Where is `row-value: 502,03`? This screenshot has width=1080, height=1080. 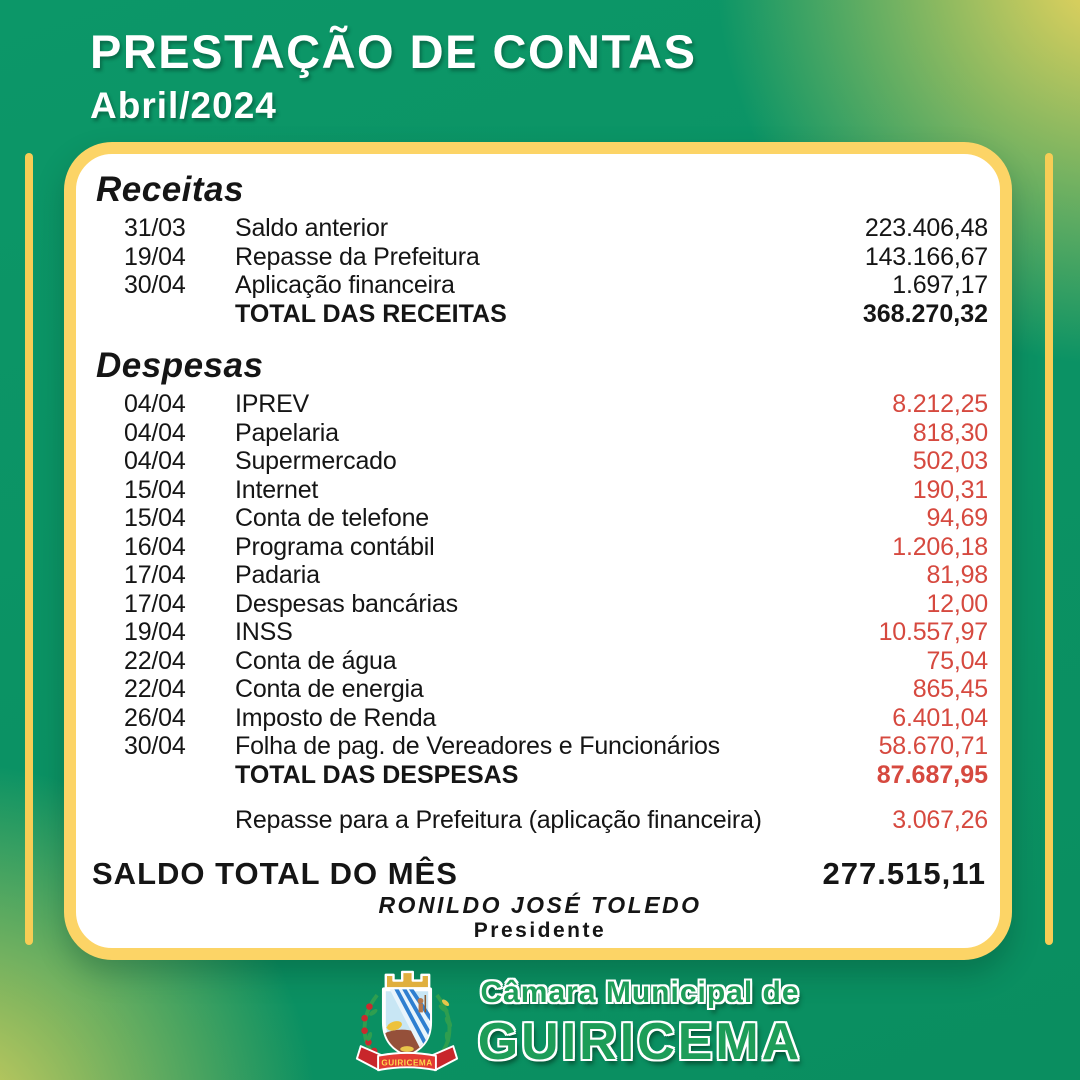 row-value: 502,03 is located at coordinates (950, 461).